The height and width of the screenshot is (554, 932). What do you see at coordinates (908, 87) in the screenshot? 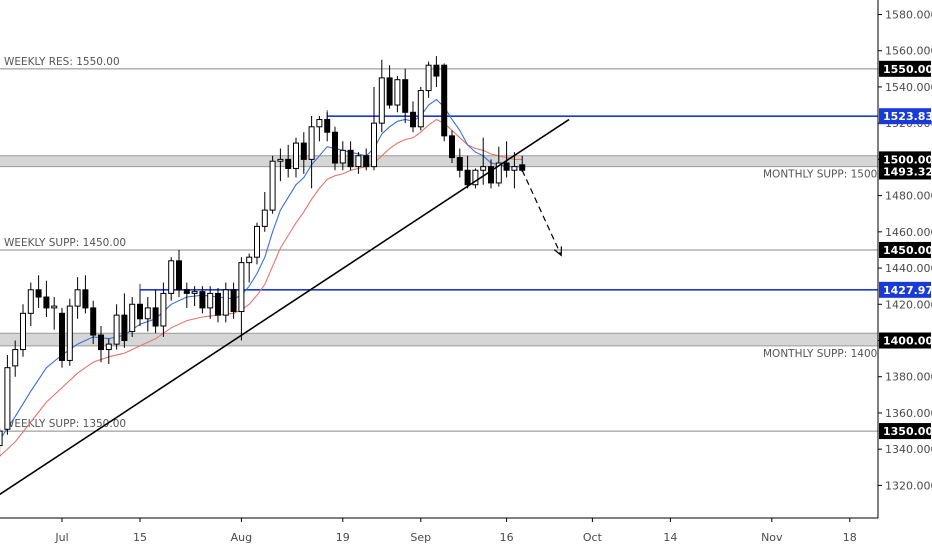
I see `y-tick-label: 1540.000` at bounding box center [908, 87].